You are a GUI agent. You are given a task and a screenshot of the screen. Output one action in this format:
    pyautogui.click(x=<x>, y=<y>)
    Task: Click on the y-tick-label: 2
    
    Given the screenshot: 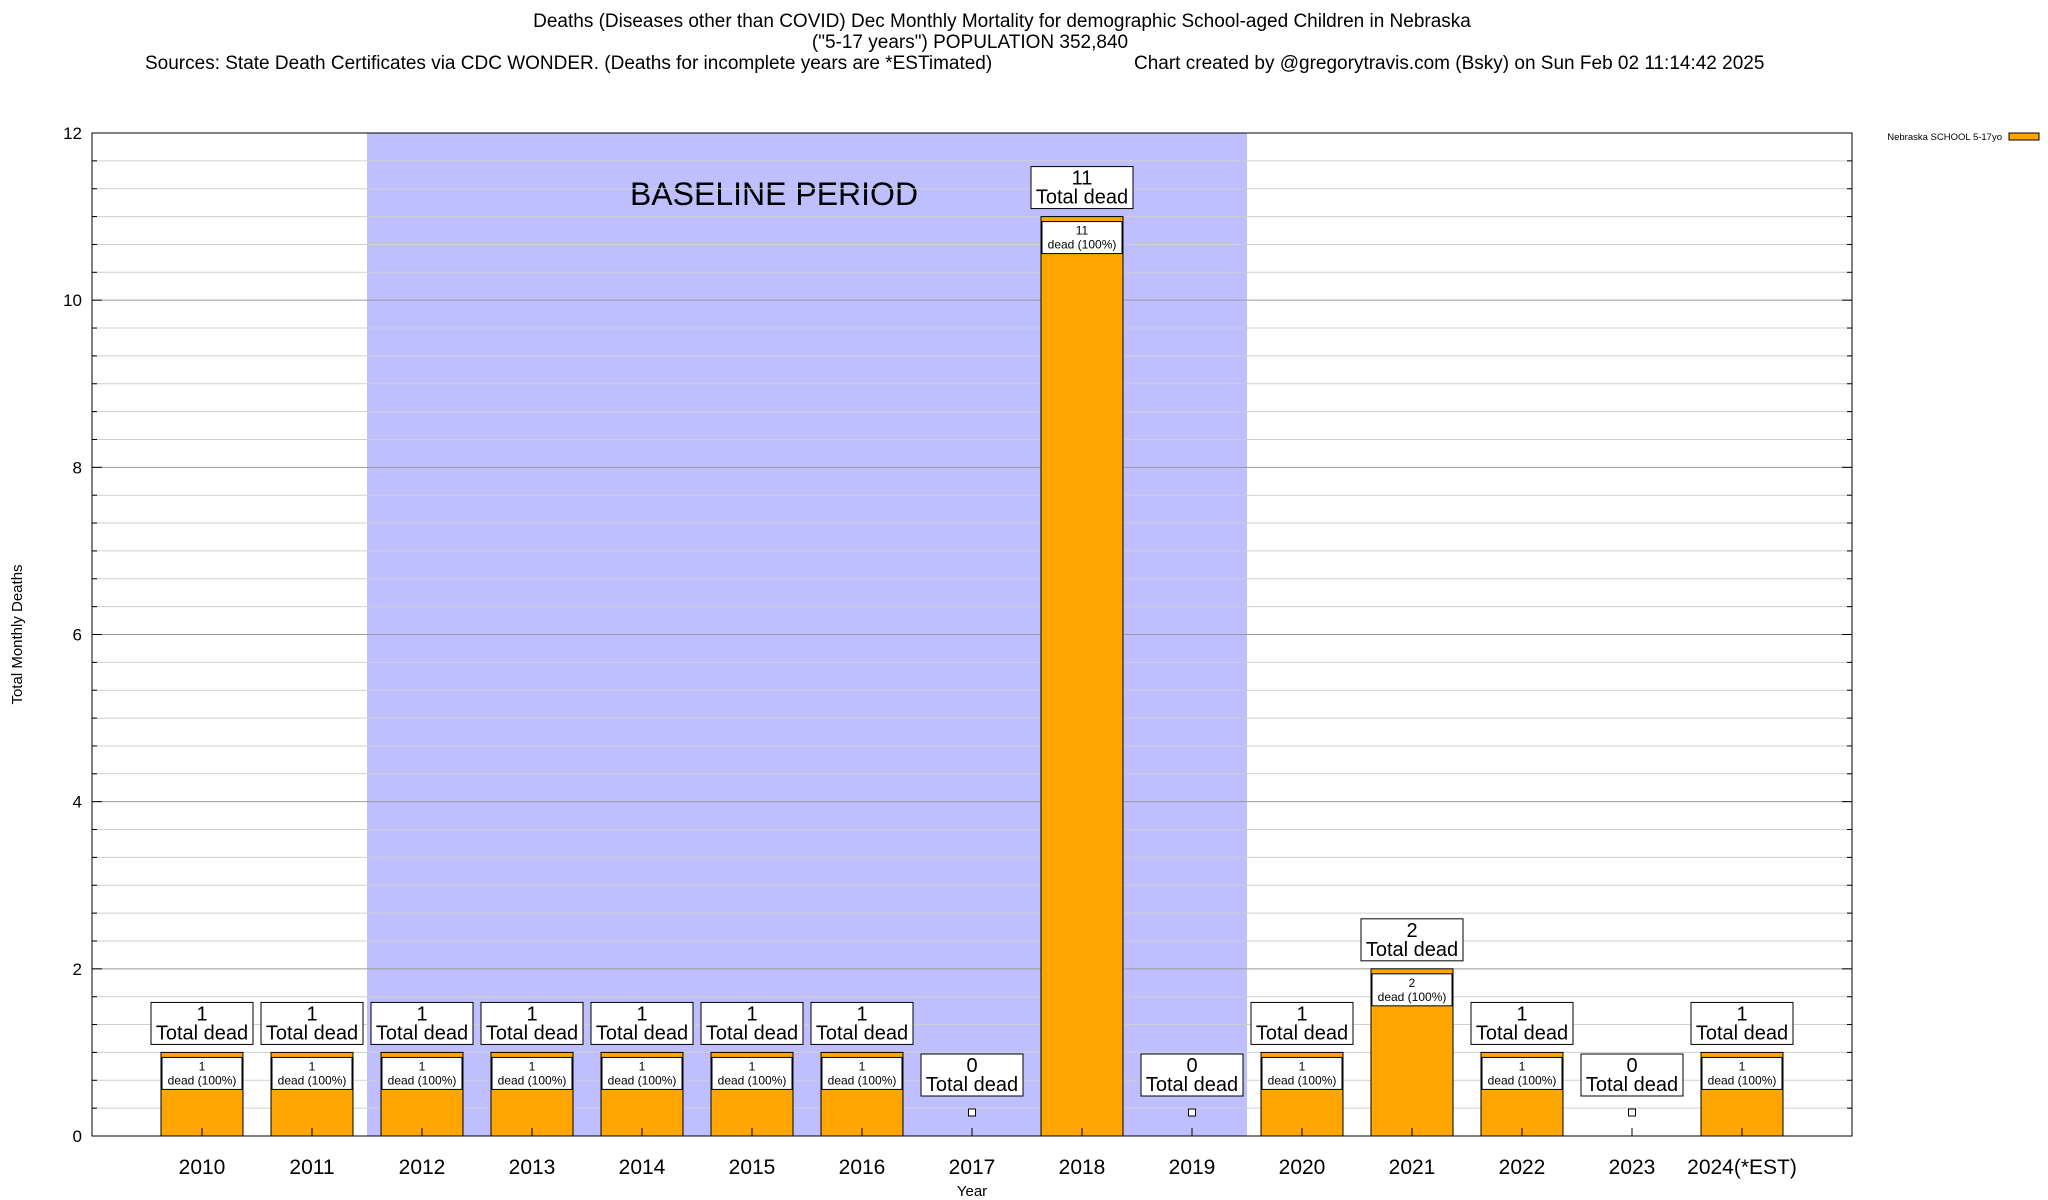 What is the action you would take?
    pyautogui.click(x=77, y=969)
    